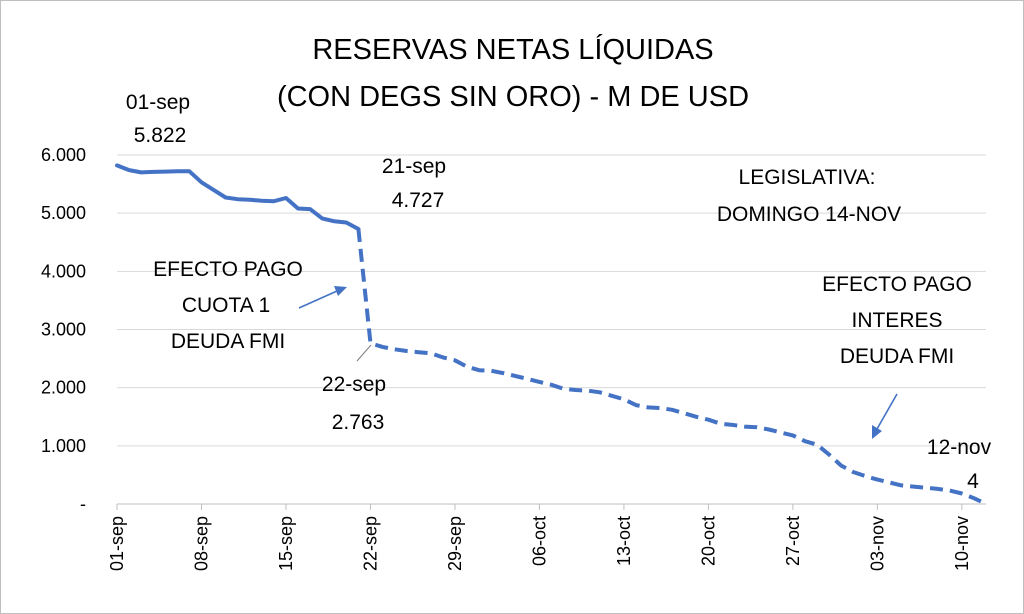 The width and height of the screenshot is (1024, 614). I want to click on y-tick-label-4: 4.000, so click(63, 271).